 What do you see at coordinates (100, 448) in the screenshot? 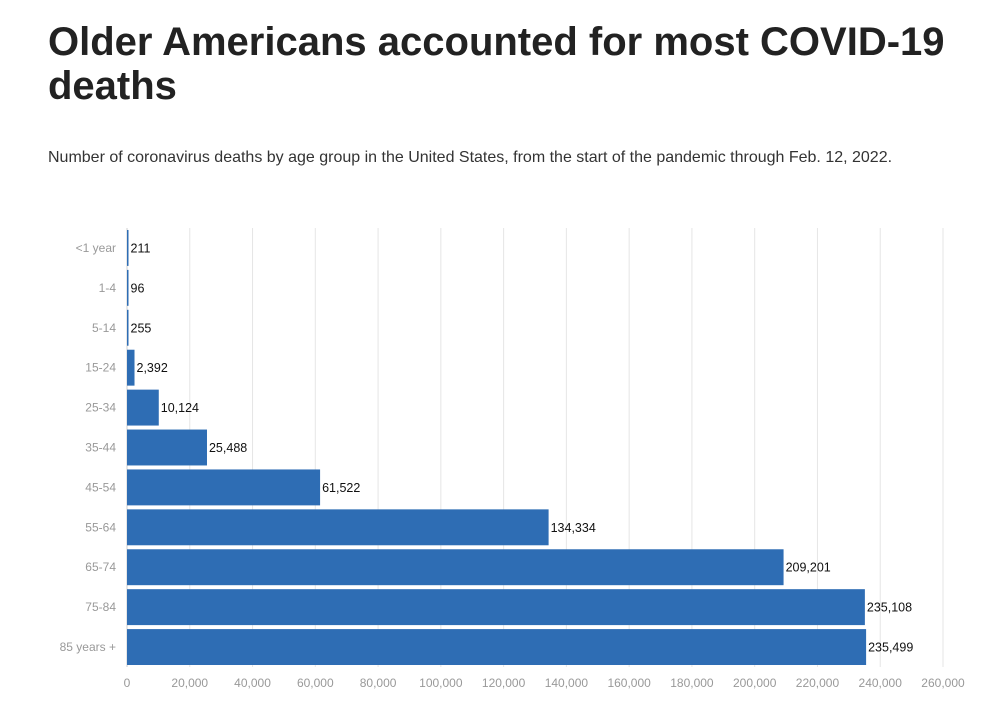
I see `y-category-label: 35-44` at bounding box center [100, 448].